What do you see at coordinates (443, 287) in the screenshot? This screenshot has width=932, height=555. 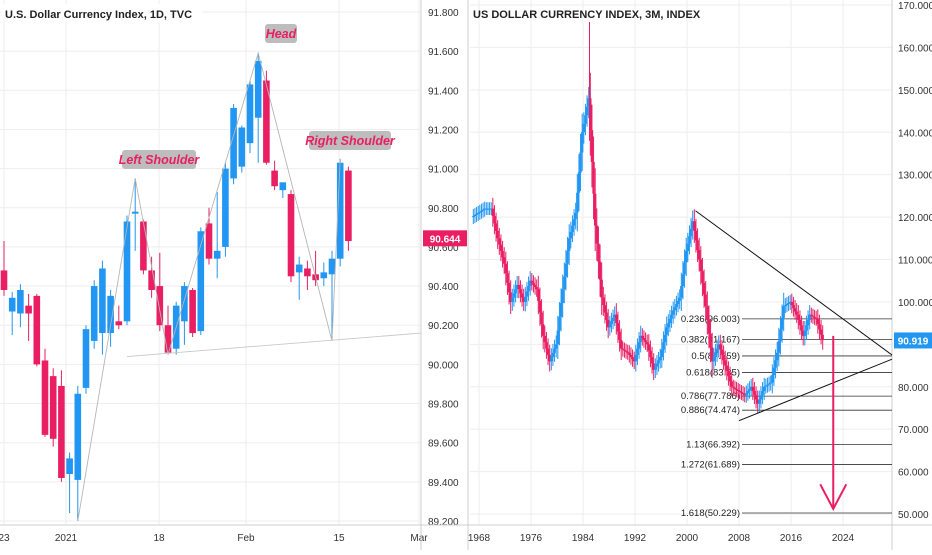 I see `left-y-tick-label: 90.400` at bounding box center [443, 287].